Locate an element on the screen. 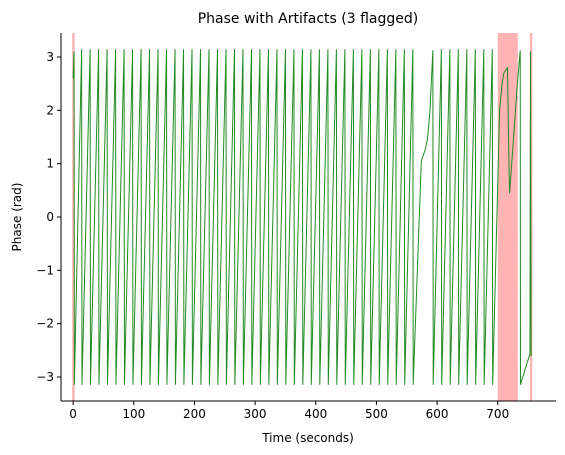 This screenshot has width=565, height=455. x-tick-label: 600 is located at coordinates (437, 414).